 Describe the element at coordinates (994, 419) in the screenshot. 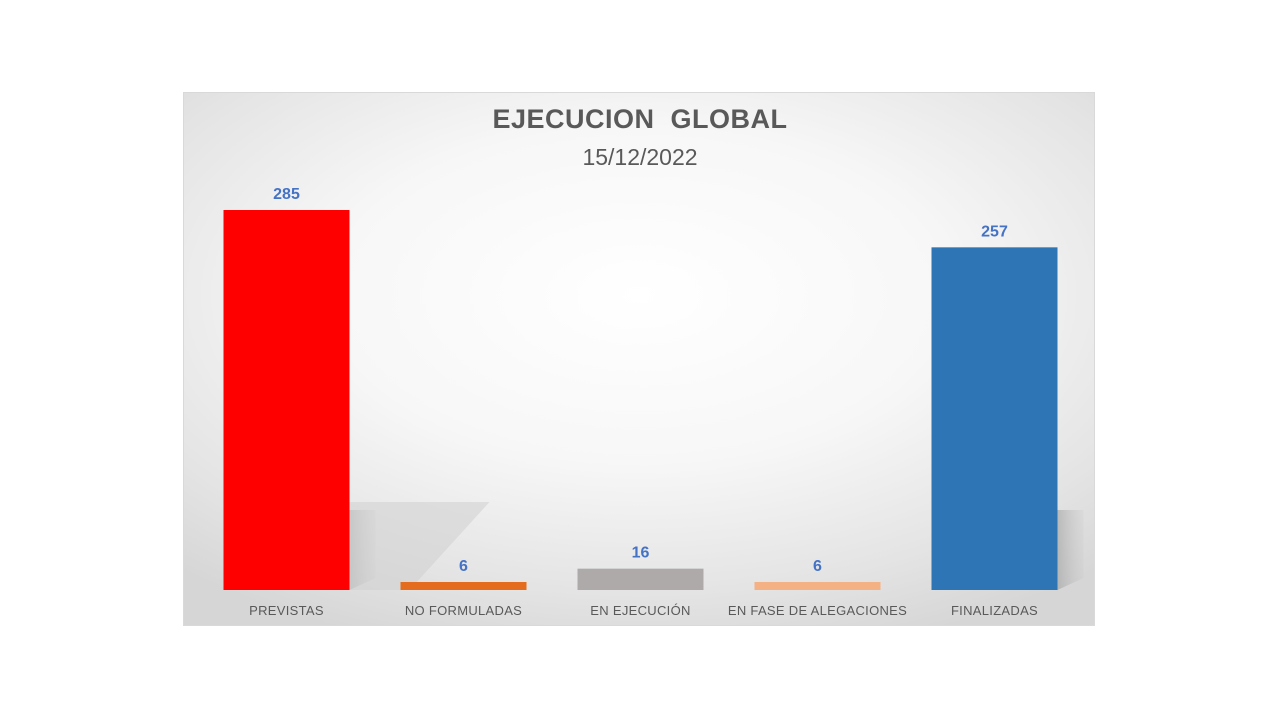

I see `bar-finalizadas` at that location.